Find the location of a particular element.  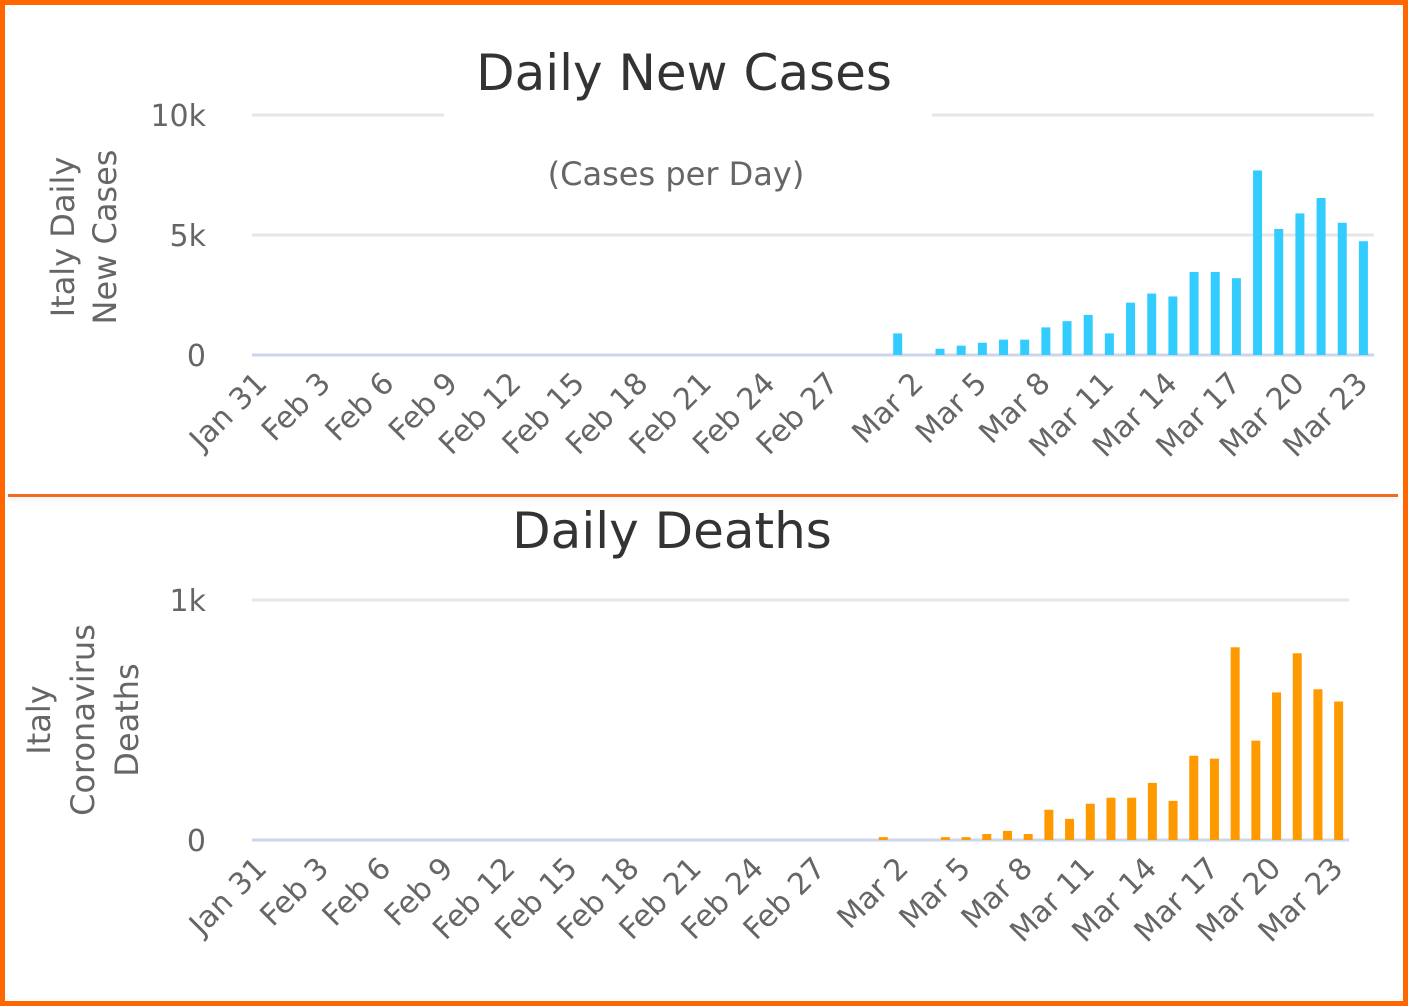

y-axis-title-line: Deaths is located at coordinates (127, 719).